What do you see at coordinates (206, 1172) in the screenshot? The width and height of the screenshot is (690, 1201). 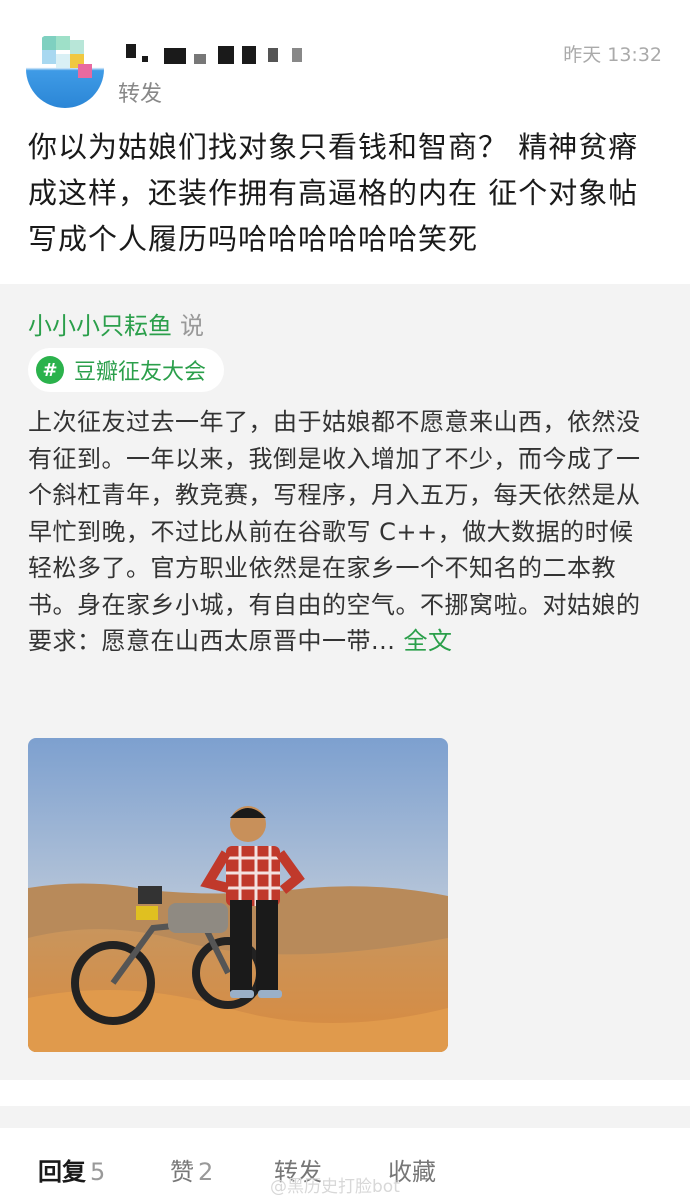 I see `like-count: 2` at bounding box center [206, 1172].